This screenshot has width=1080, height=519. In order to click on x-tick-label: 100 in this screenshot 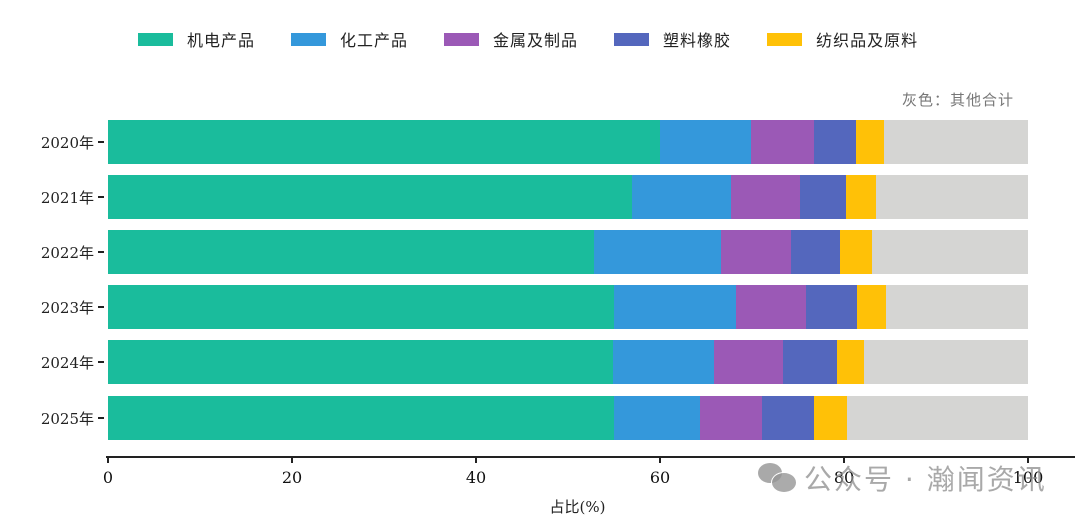, I will do `click(1028, 477)`.